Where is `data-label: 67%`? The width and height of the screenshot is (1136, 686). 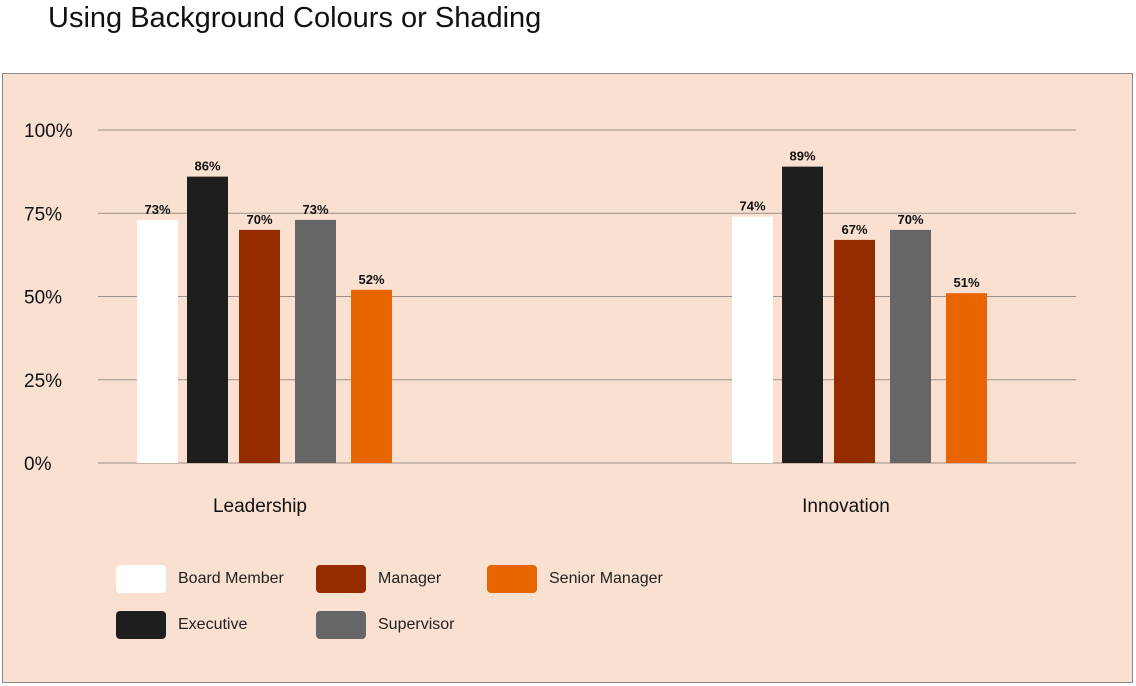
data-label: 67% is located at coordinates (854, 229).